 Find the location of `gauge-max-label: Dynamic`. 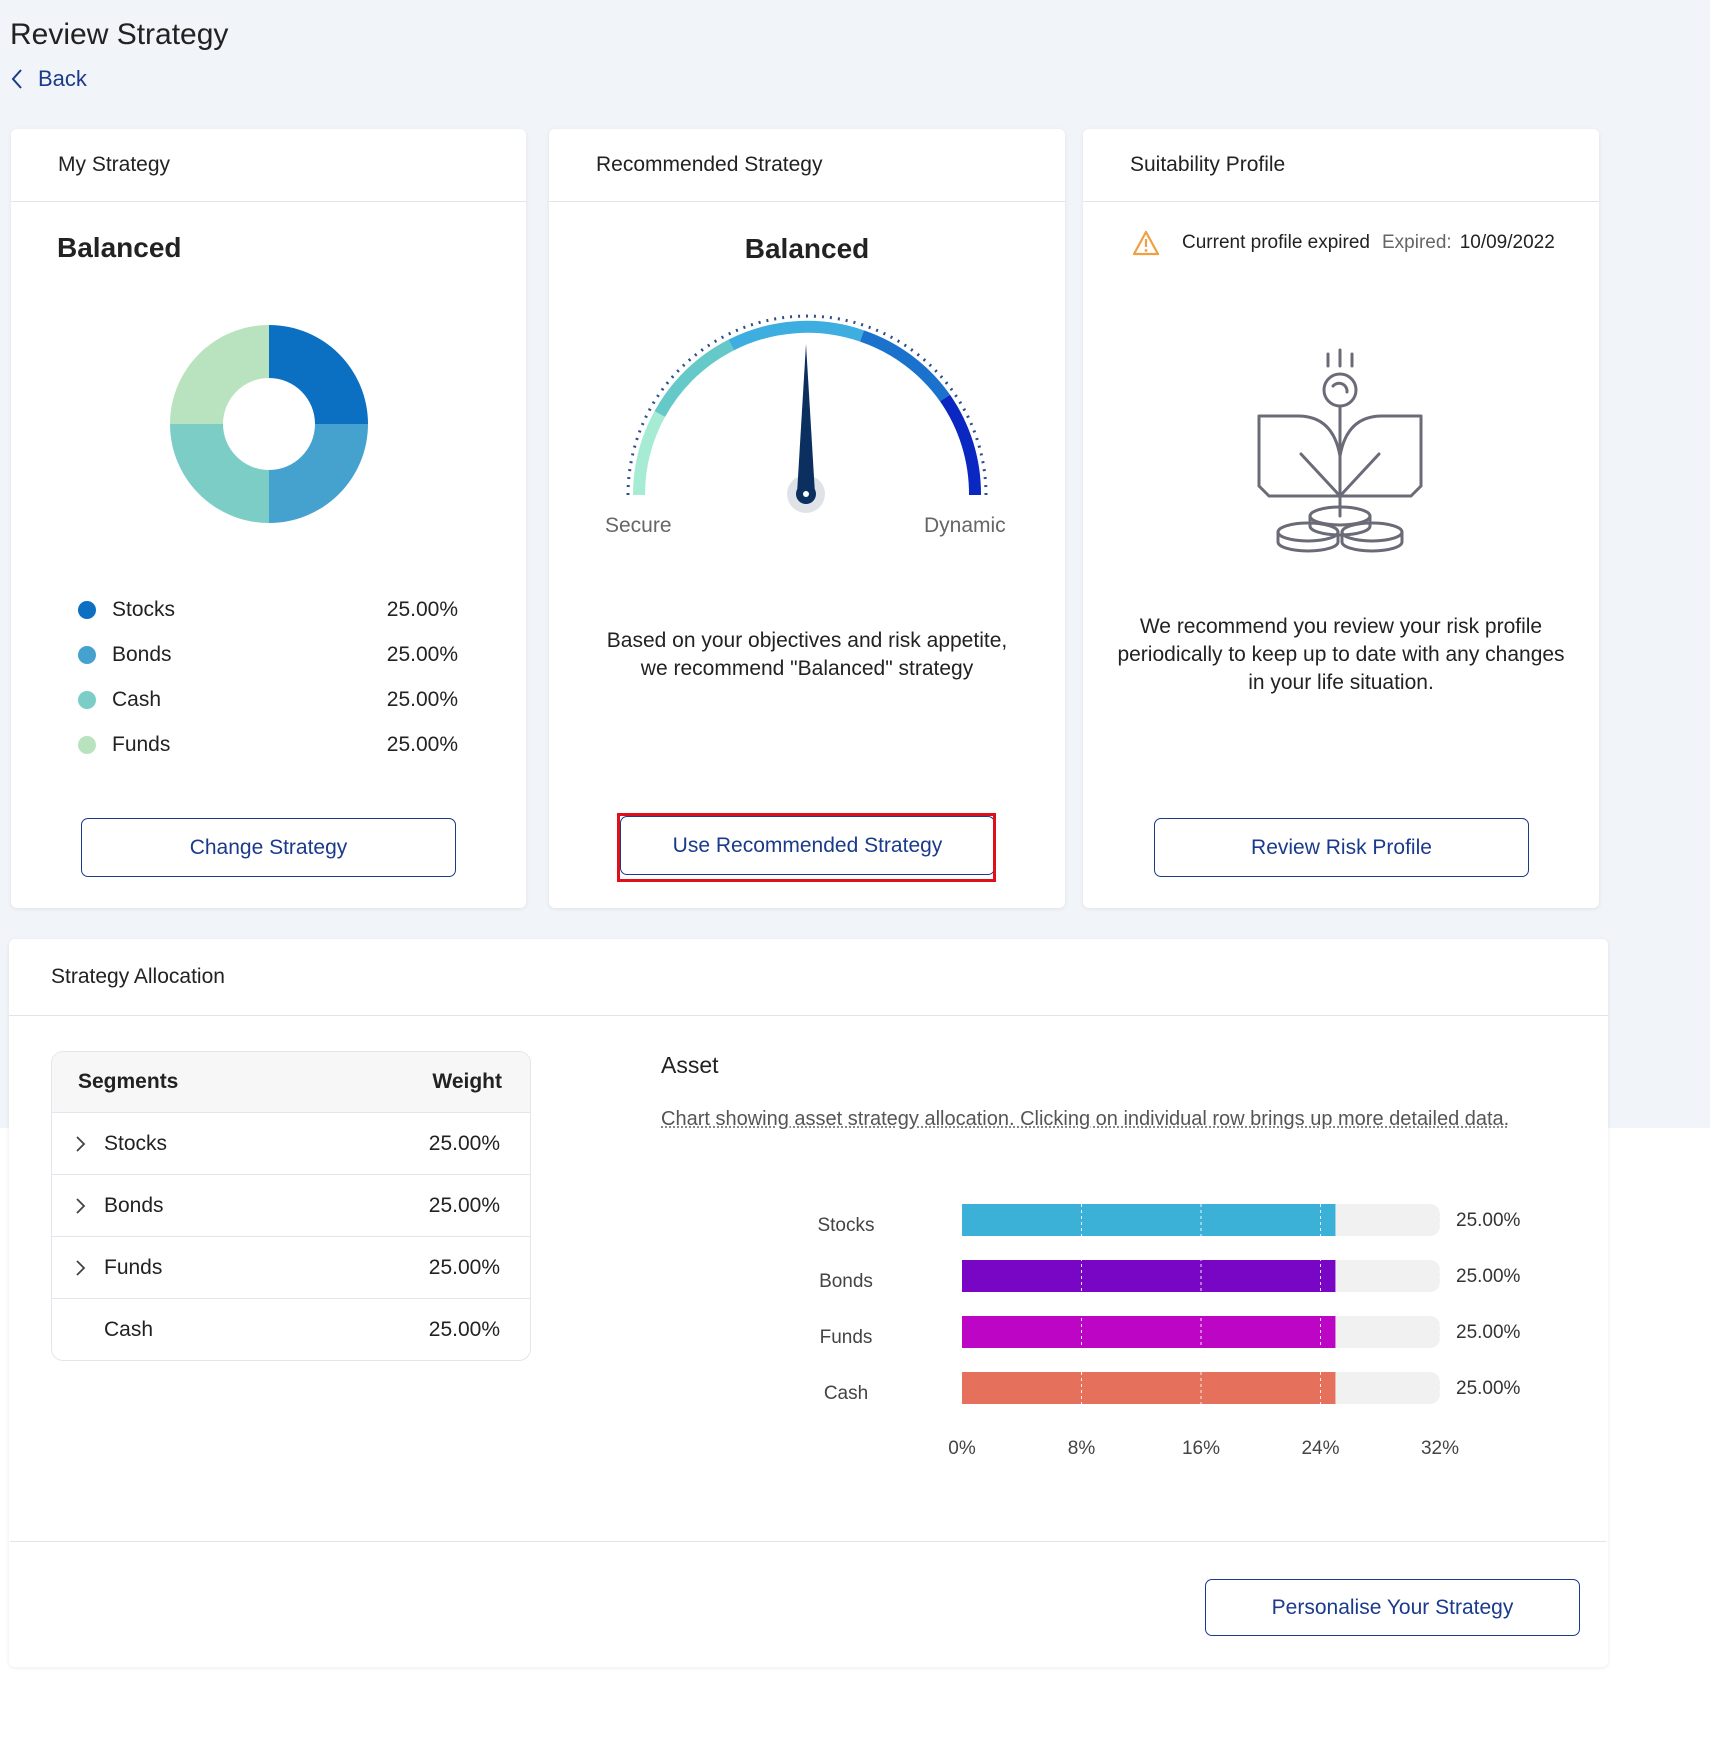

gauge-max-label: Dynamic is located at coordinates (965, 525).